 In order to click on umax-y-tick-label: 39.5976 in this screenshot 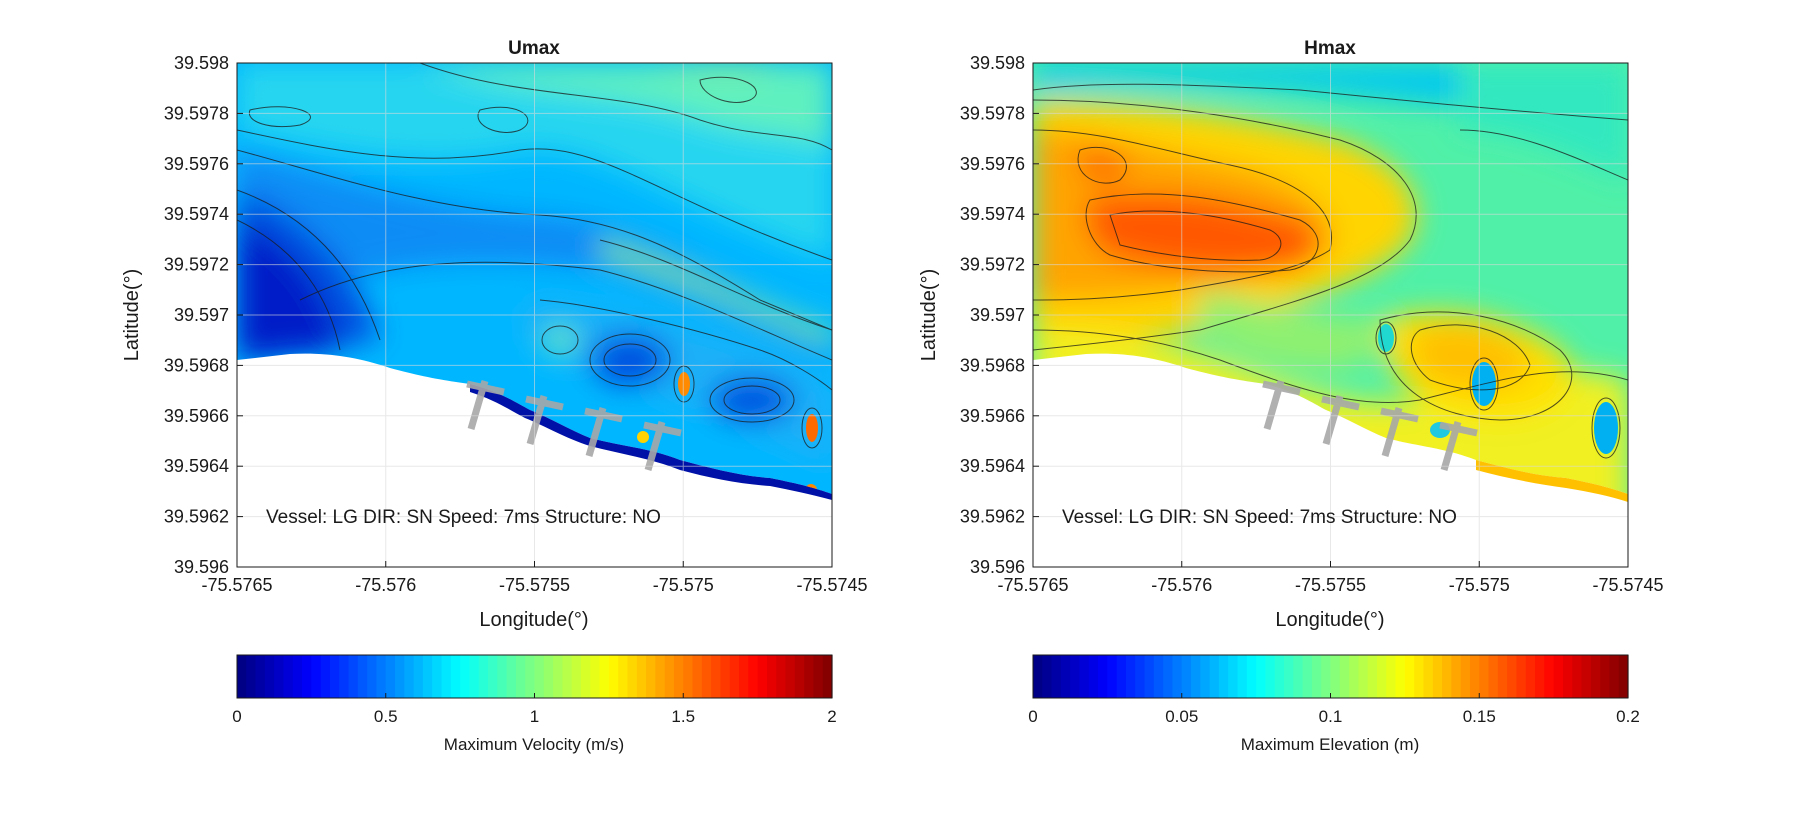, I will do `click(196, 164)`.